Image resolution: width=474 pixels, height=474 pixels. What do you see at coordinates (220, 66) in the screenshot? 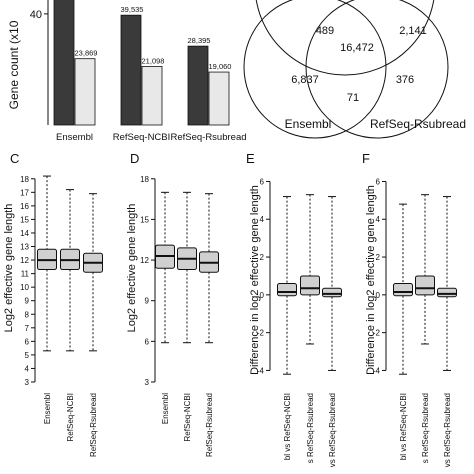
I see `bar-data-label: 19,060` at bounding box center [220, 66].